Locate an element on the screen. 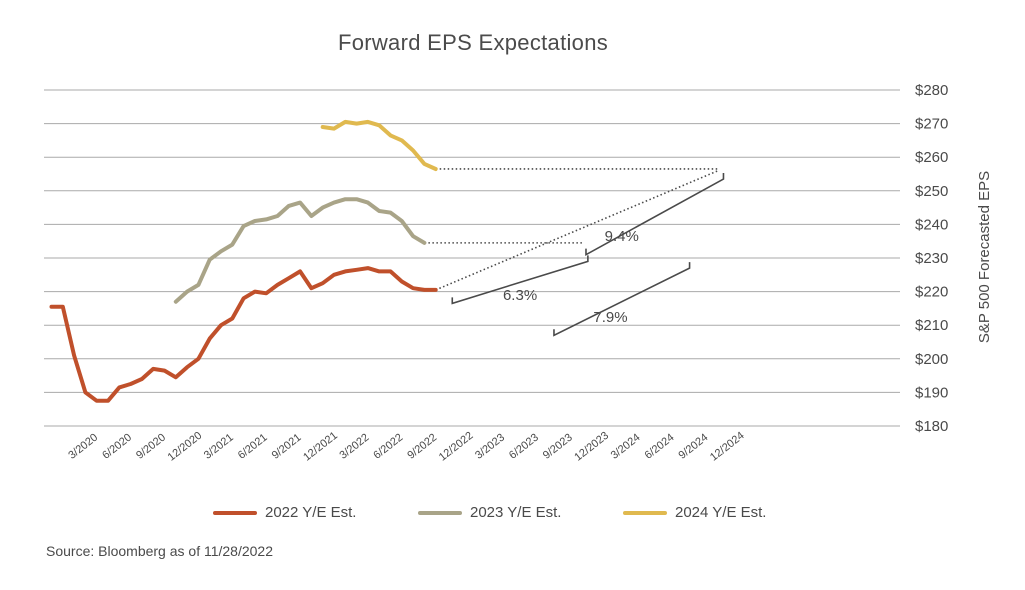 The width and height of the screenshot is (1025, 590). y-tick-label-220: $220 is located at coordinates (931, 292).